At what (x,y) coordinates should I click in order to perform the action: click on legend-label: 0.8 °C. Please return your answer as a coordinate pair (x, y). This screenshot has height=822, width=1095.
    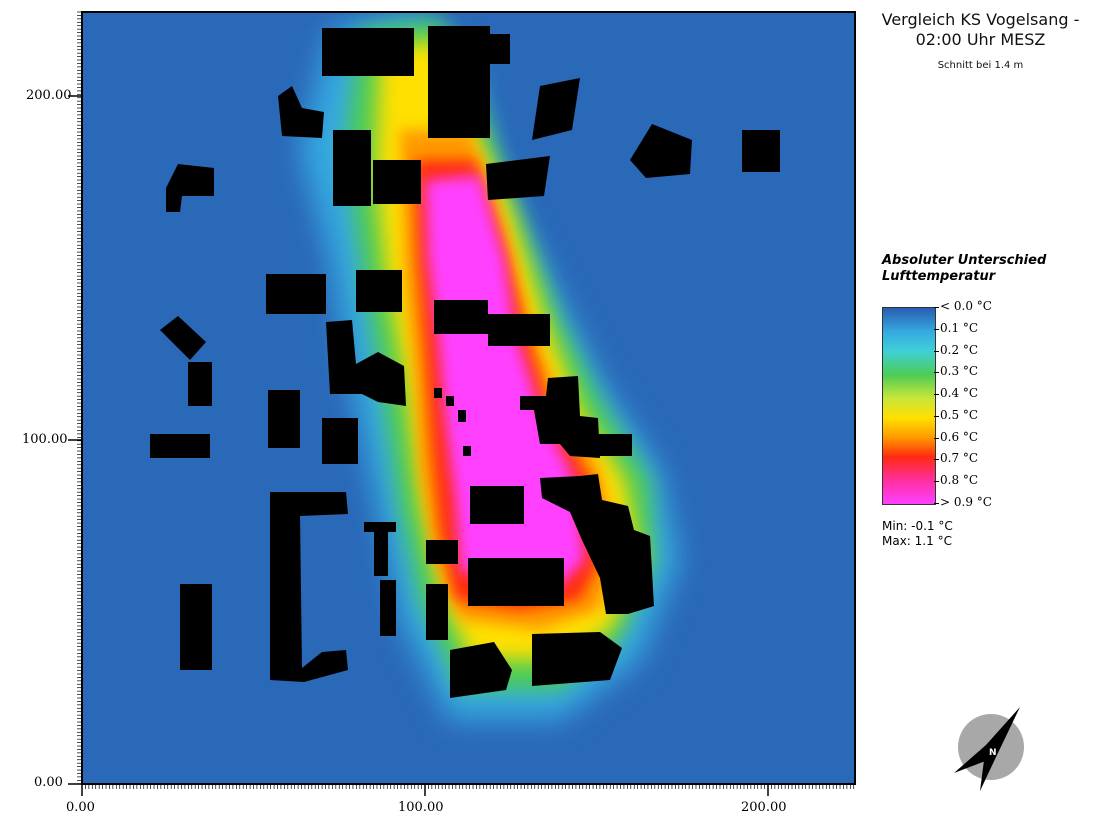
    Looking at the image, I should click on (959, 480).